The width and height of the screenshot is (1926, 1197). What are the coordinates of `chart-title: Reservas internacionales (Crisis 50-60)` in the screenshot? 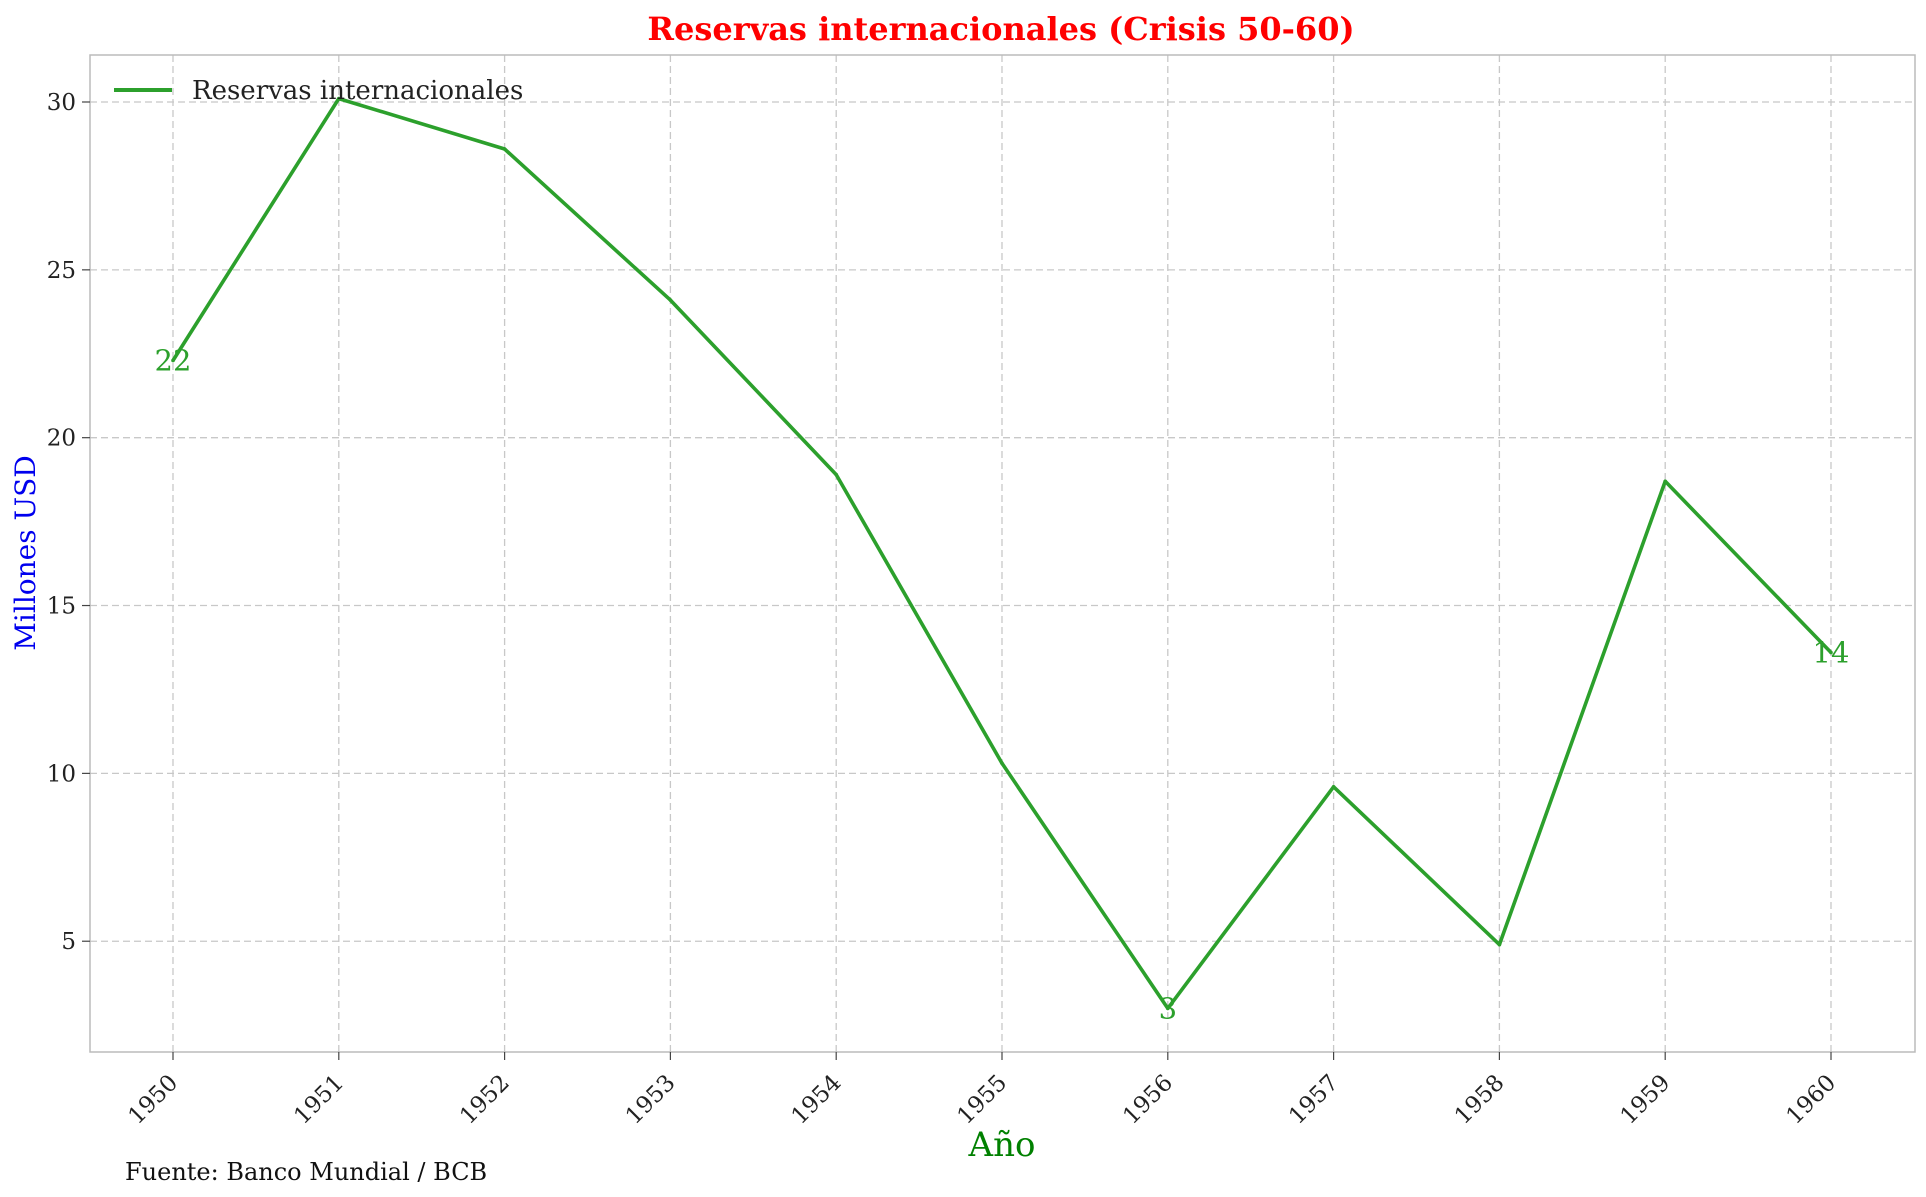 It's located at (1000, 29).